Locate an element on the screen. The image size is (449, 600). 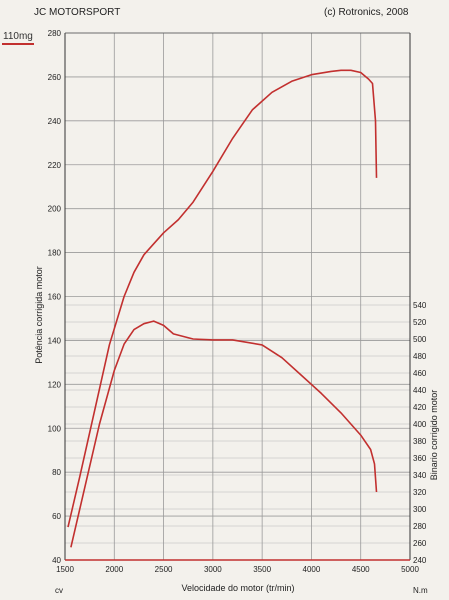
x-tick-label: 4000 is located at coordinates (312, 569).